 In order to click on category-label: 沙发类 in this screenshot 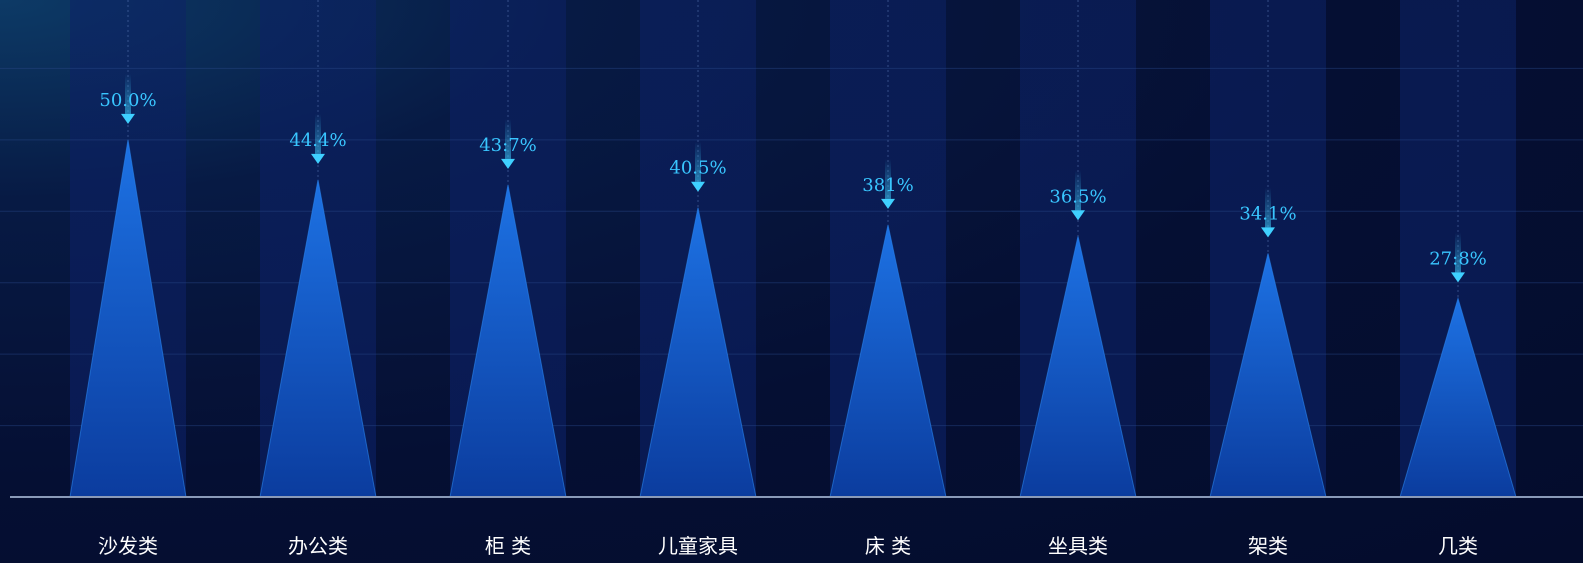, I will do `click(128, 546)`.